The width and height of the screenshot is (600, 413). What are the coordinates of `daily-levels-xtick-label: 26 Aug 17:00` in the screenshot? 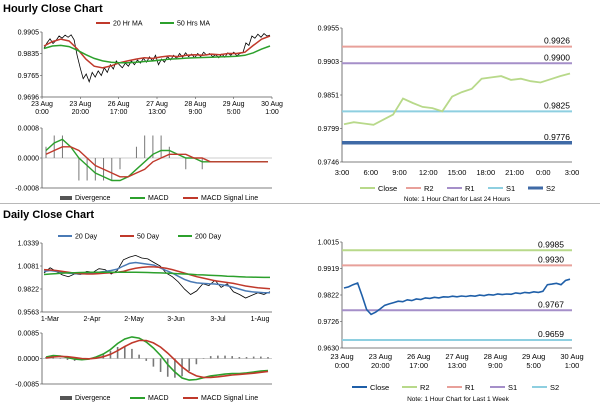 It's located at (418, 361).